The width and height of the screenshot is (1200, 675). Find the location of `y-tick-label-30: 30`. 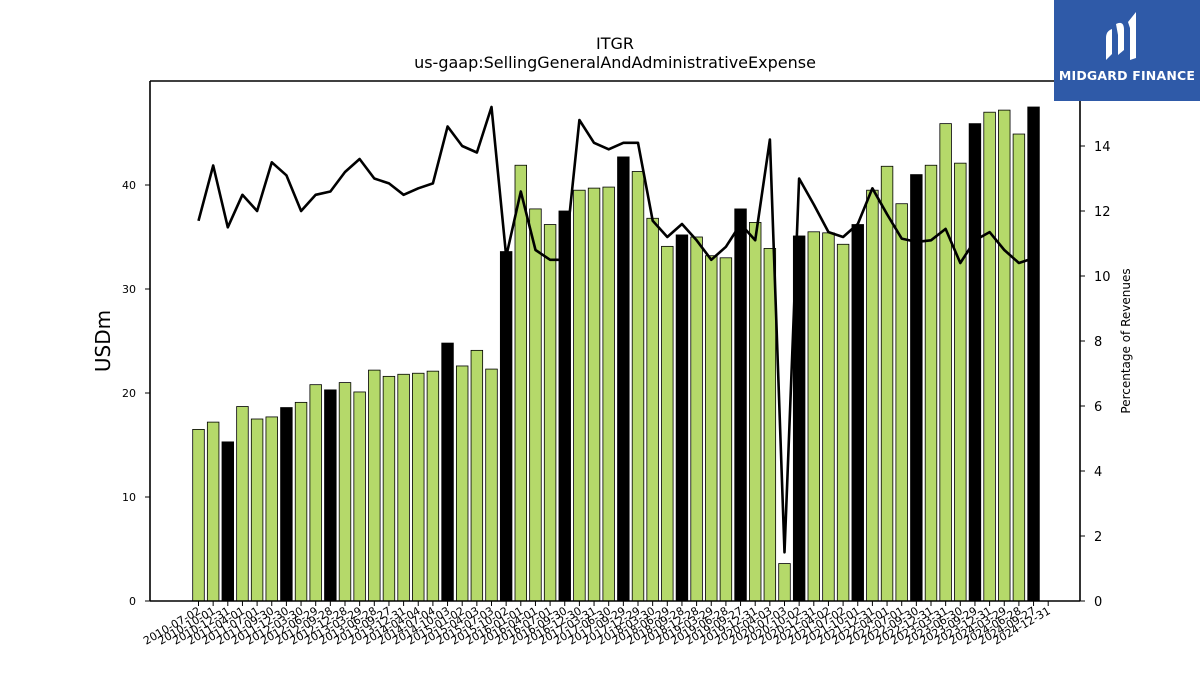

y-tick-label-30: 30 is located at coordinates (129, 289).